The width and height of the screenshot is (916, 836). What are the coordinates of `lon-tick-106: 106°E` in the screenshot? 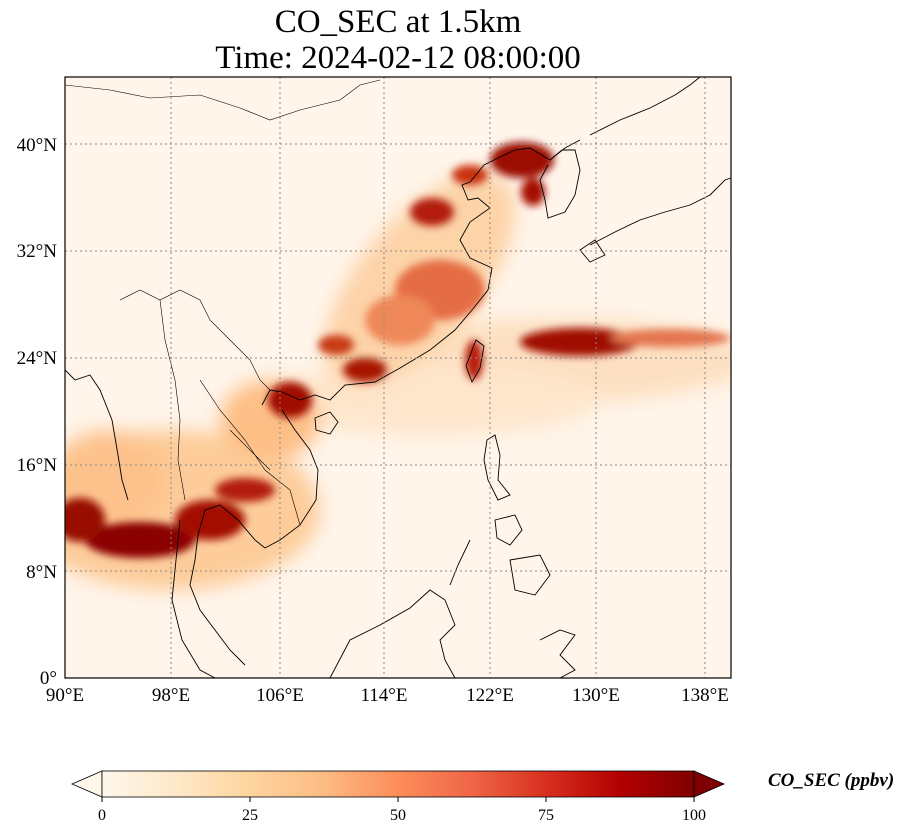 It's located at (280, 695).